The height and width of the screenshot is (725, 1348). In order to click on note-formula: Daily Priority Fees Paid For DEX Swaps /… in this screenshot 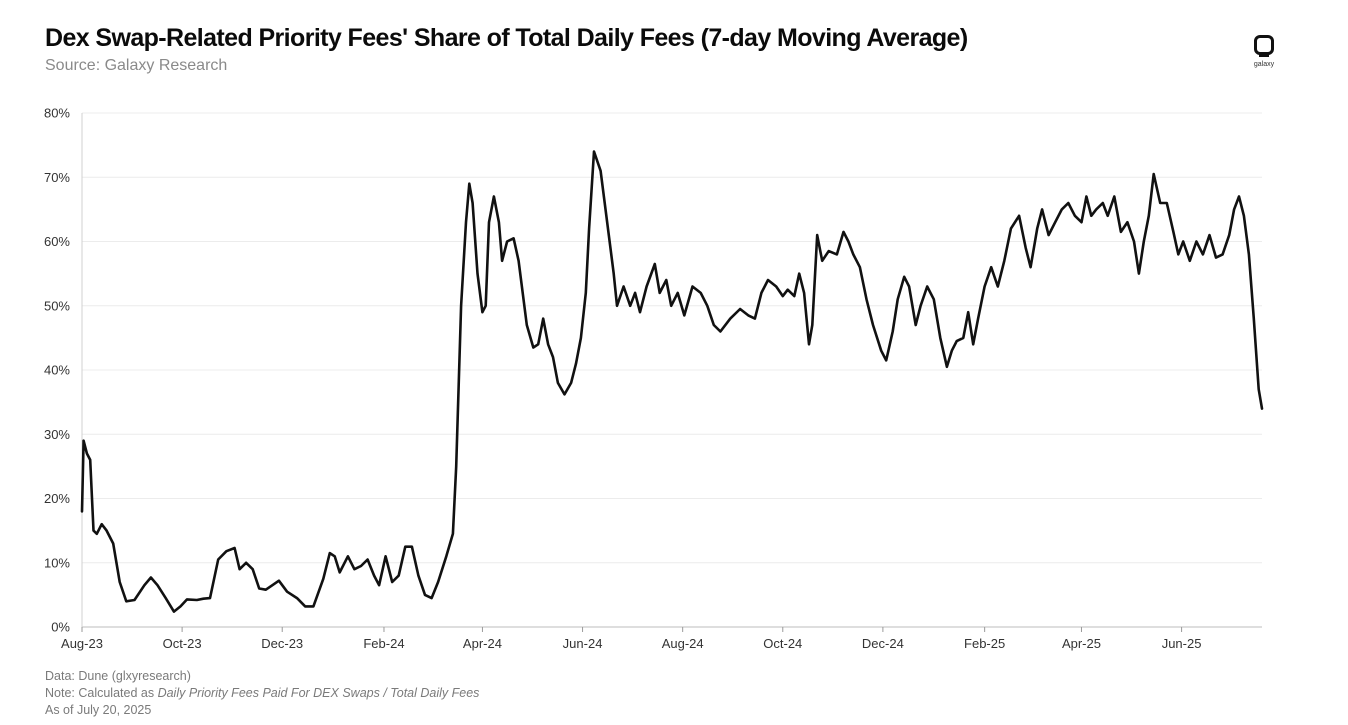, I will do `click(318, 693)`.